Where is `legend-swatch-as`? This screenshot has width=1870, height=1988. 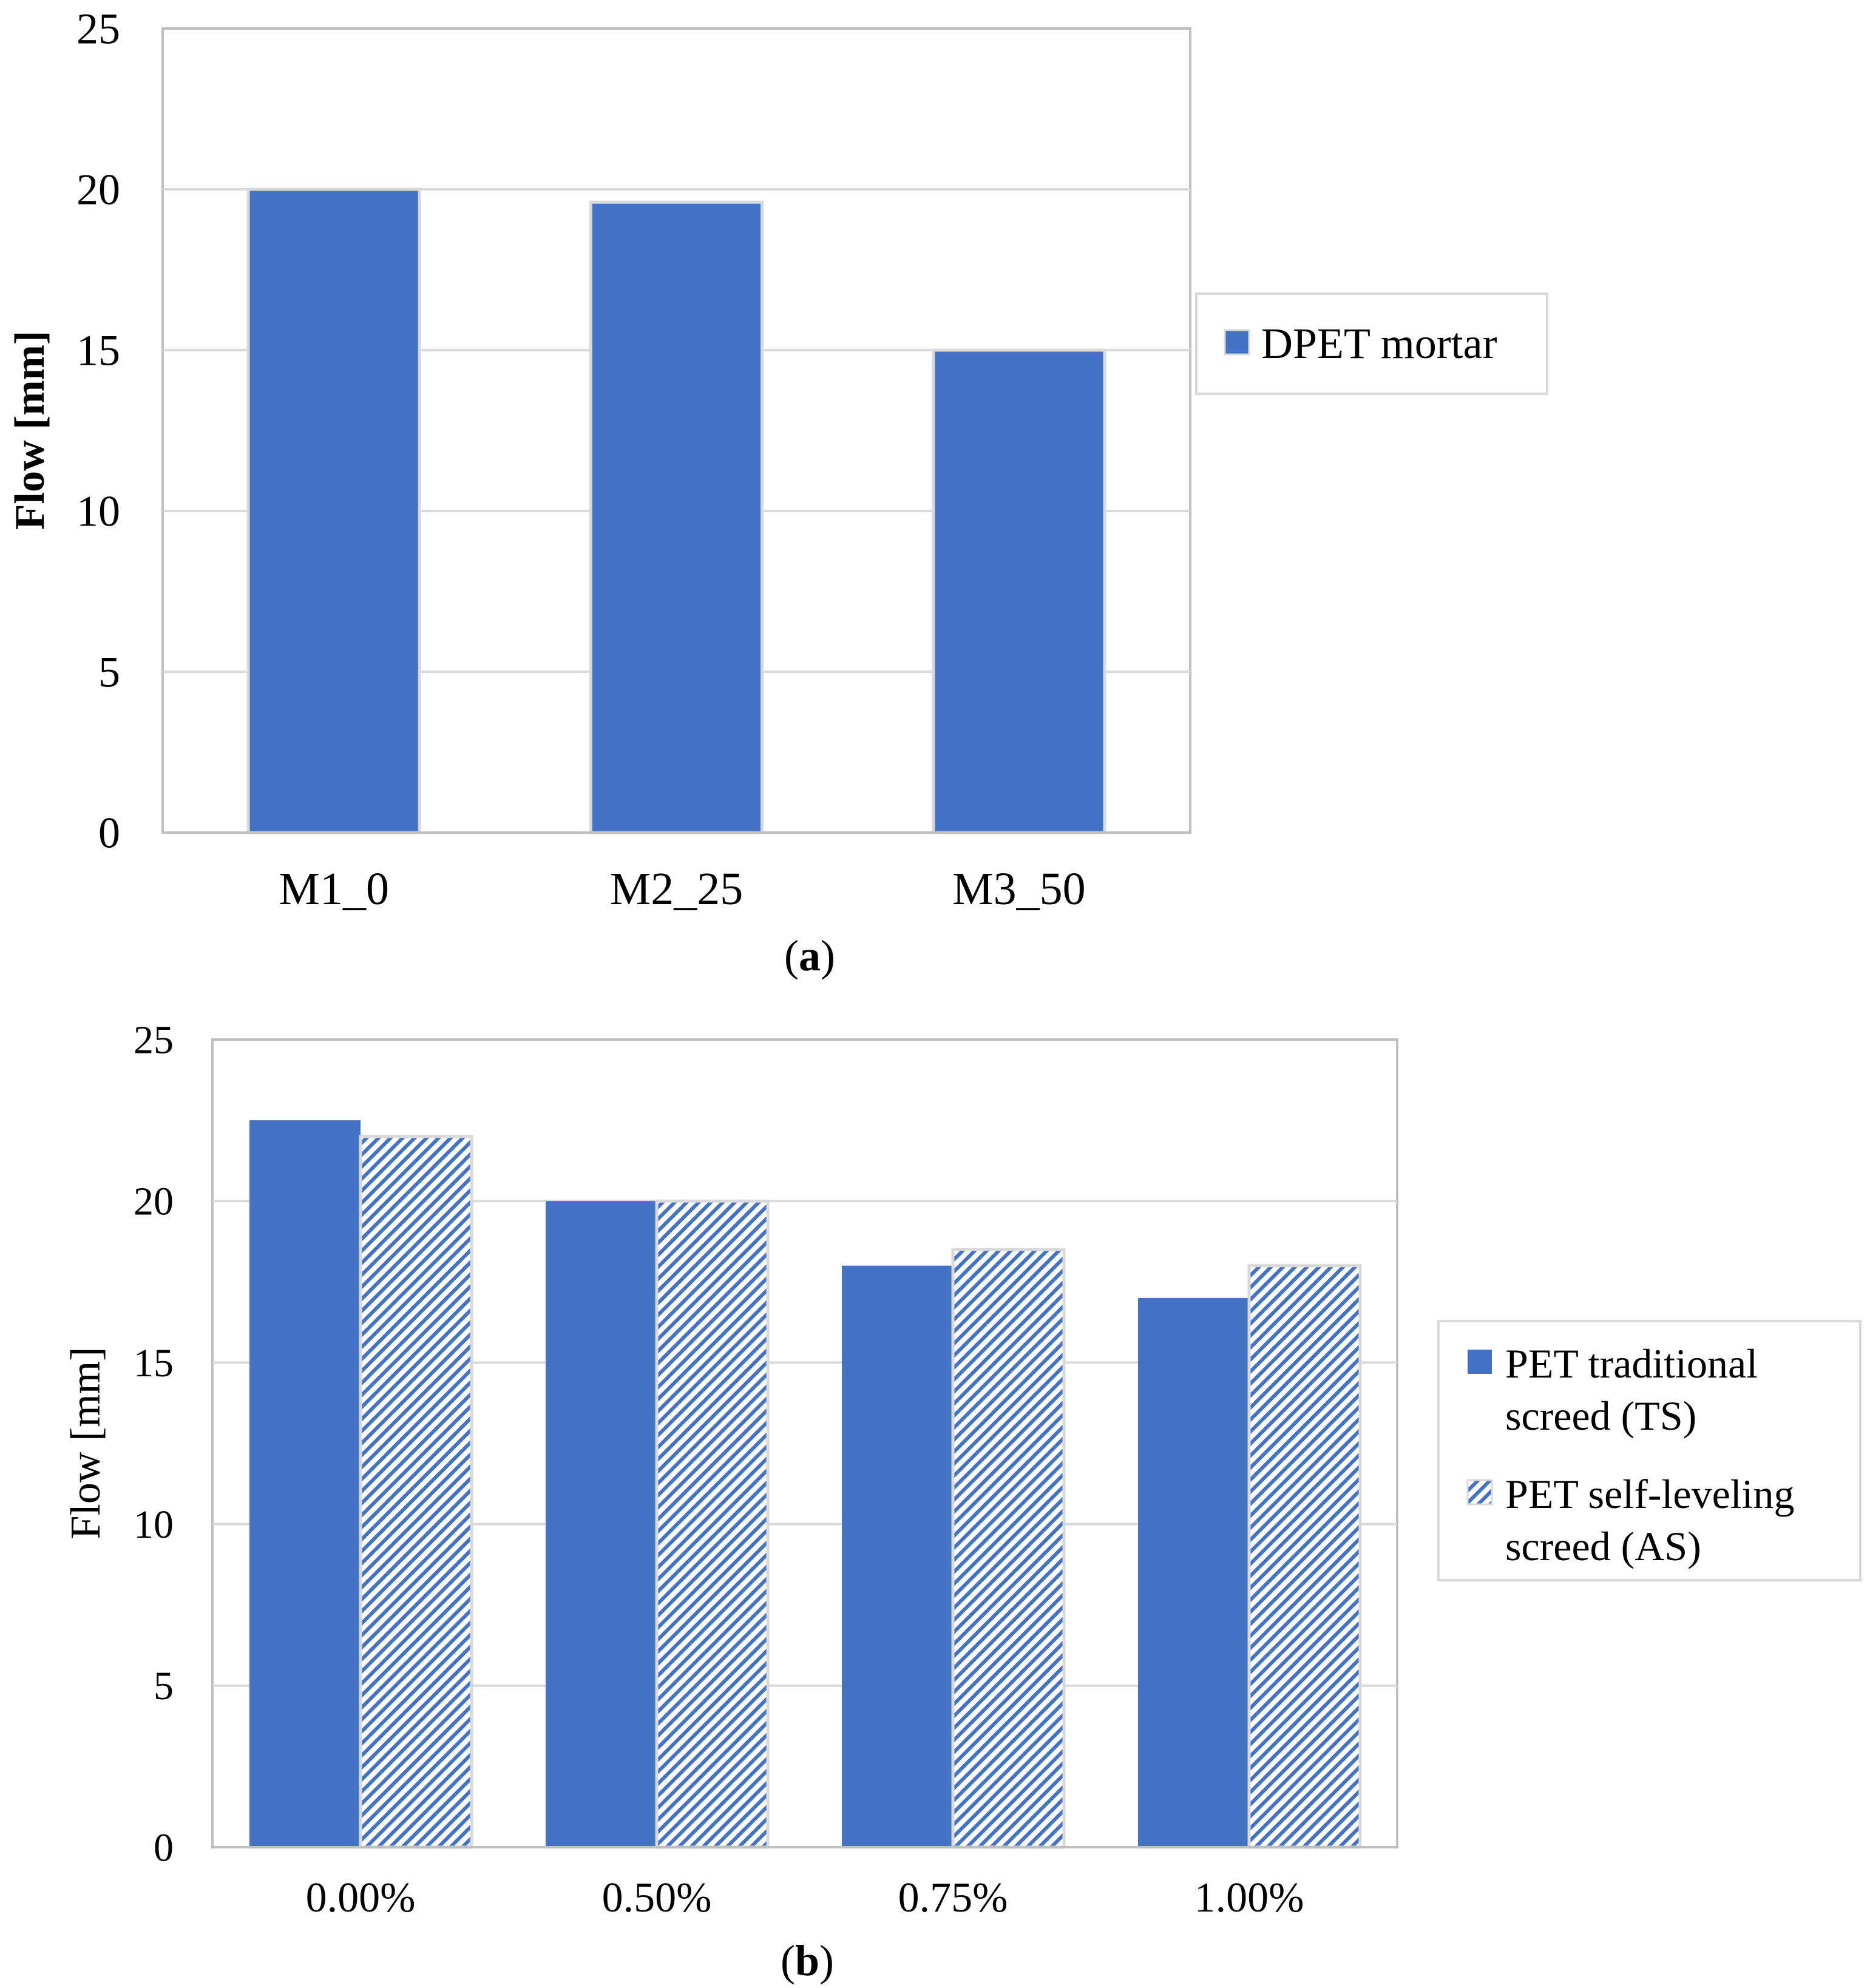 legend-swatch-as is located at coordinates (1480, 1492).